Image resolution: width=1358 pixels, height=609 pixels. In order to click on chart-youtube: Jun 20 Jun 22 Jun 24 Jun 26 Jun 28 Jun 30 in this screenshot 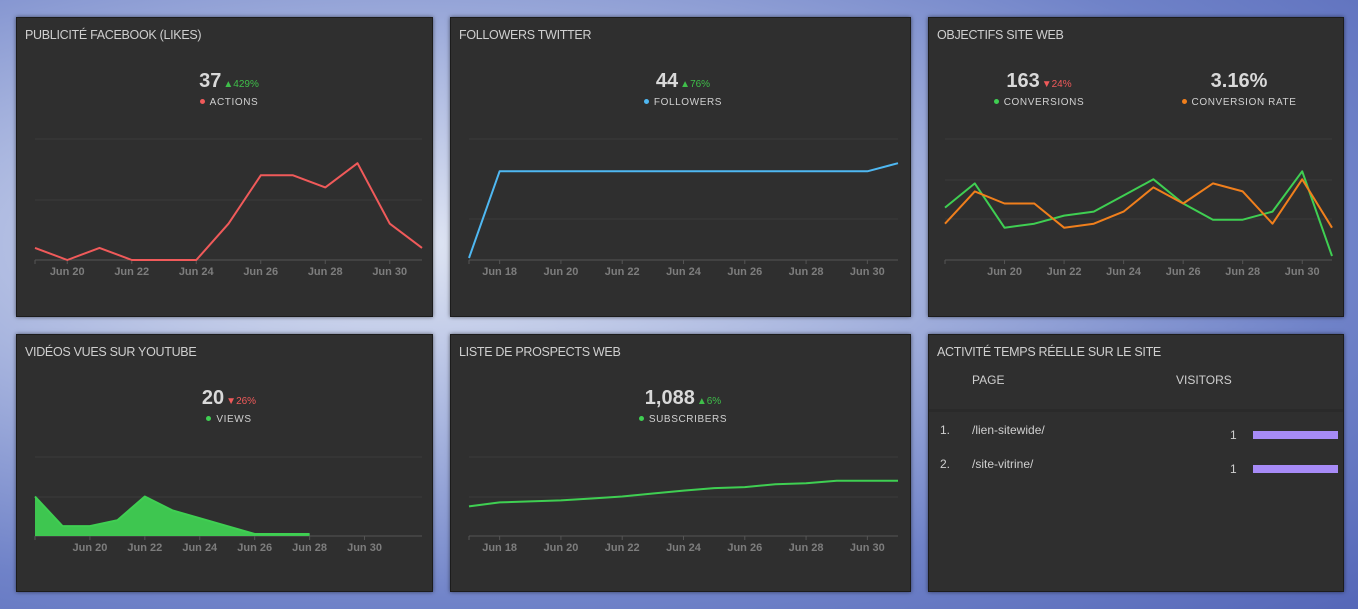, I will do `click(228, 505)`.